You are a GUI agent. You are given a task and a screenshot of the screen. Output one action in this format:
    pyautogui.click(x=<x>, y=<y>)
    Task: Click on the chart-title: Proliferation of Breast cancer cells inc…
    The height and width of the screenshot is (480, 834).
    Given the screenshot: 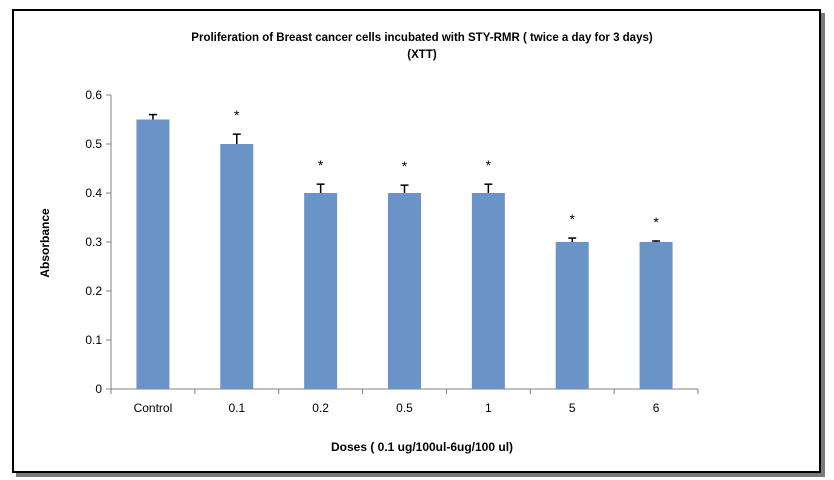 What is the action you would take?
    pyautogui.click(x=422, y=38)
    